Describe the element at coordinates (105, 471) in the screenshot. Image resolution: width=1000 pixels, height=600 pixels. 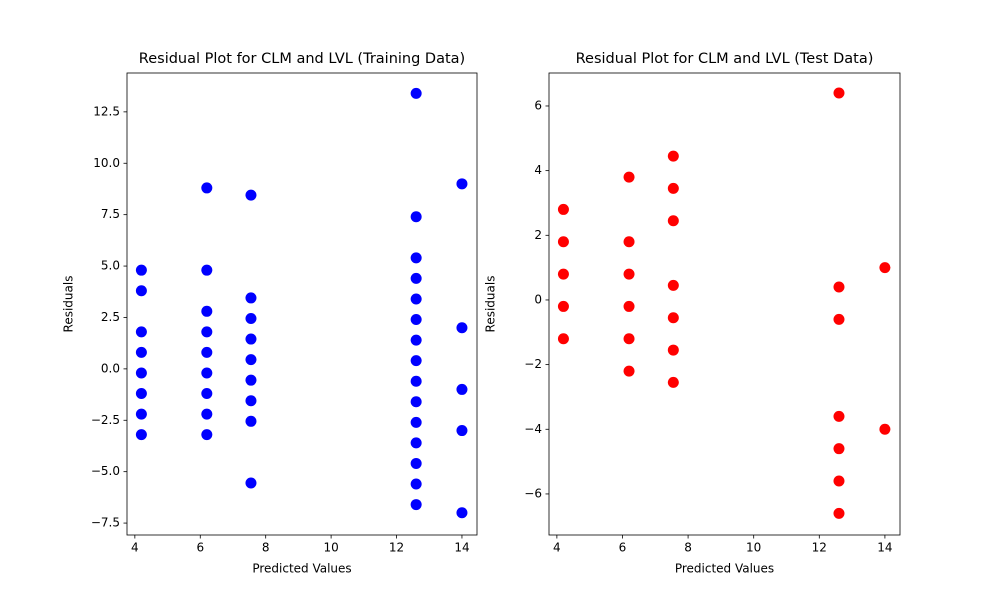
I see `y-tick-label: −5.0` at that location.